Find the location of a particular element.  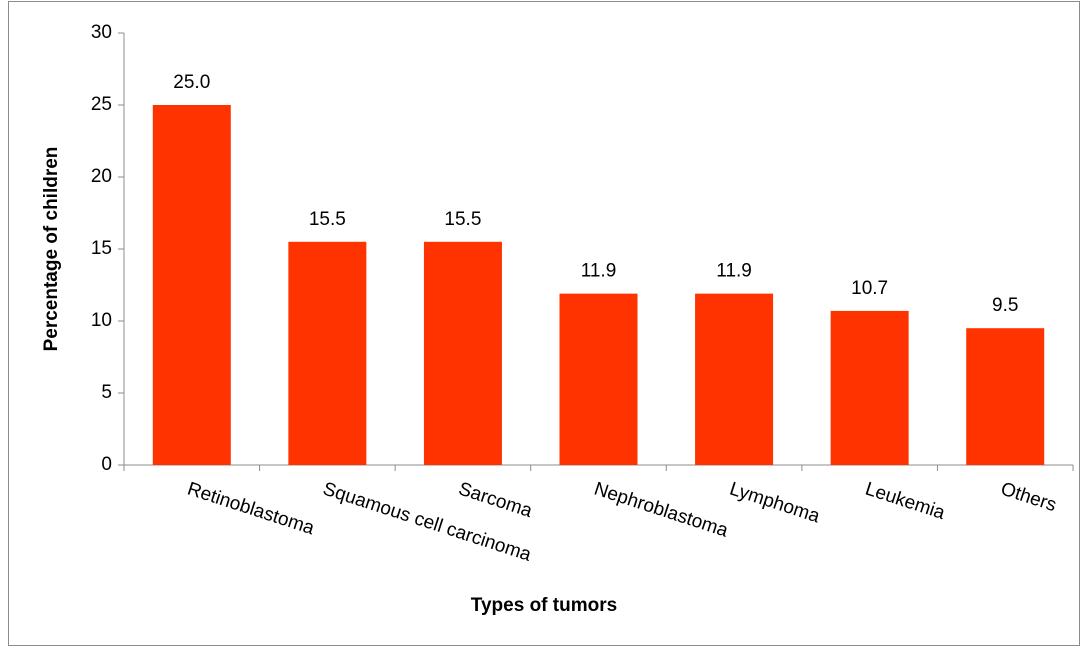

value-label: 9.5 is located at coordinates (1005, 305).